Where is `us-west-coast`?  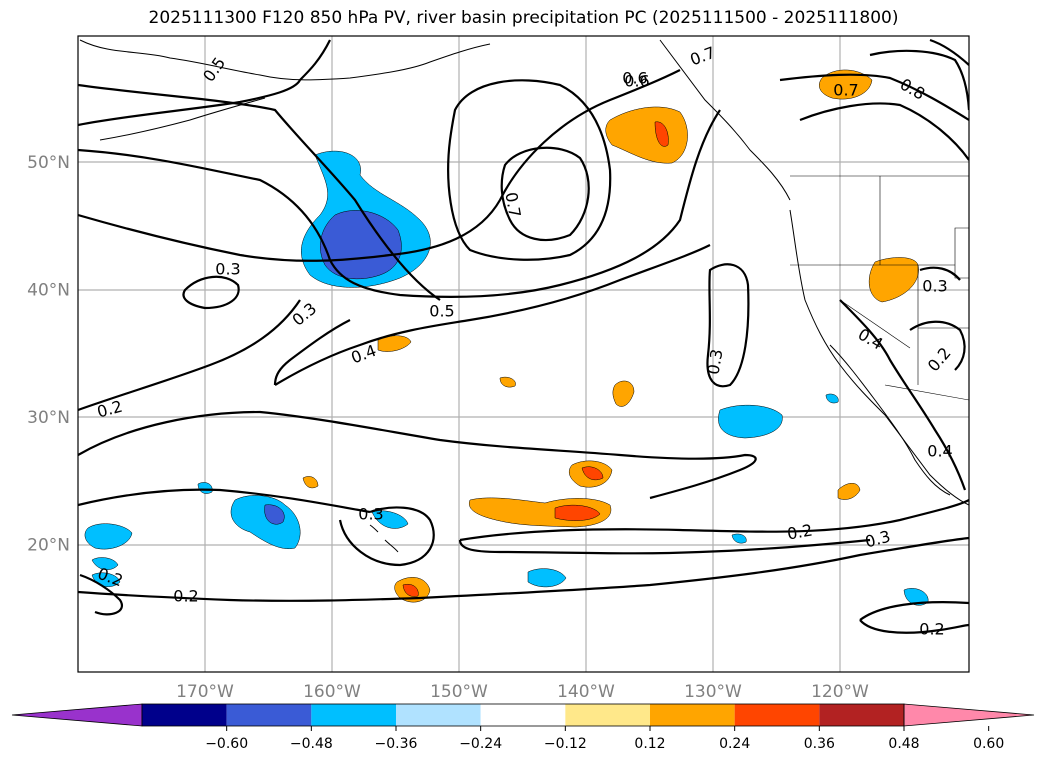
us-west-coast is located at coordinates (879, 357).